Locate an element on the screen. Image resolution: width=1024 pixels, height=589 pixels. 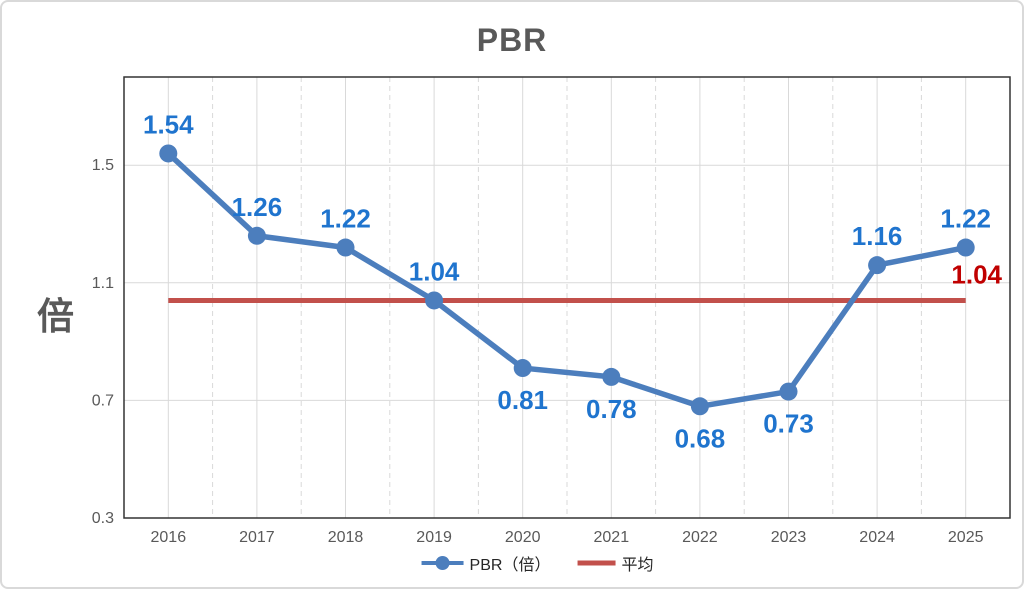
x-tick-label: 2020 is located at coordinates (523, 537).